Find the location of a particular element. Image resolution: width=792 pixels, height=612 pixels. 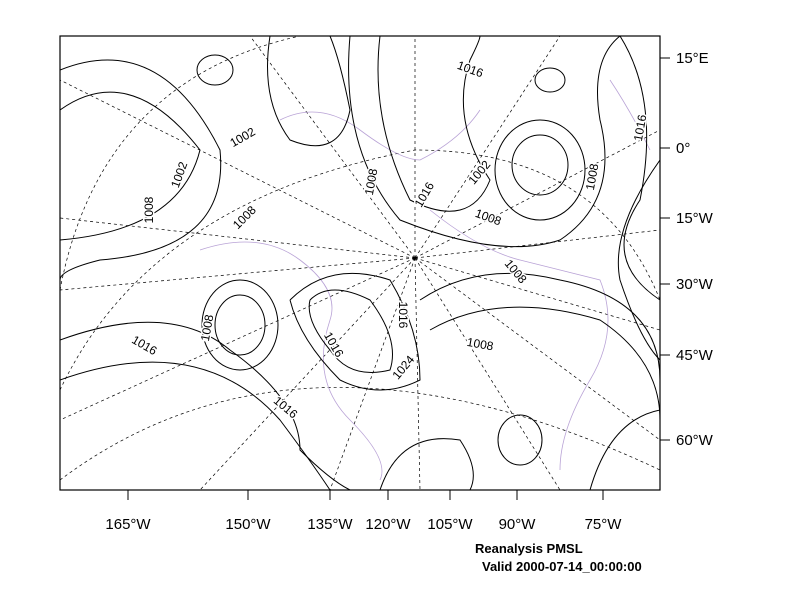

y-tick-label: 30°W is located at coordinates (695, 284).